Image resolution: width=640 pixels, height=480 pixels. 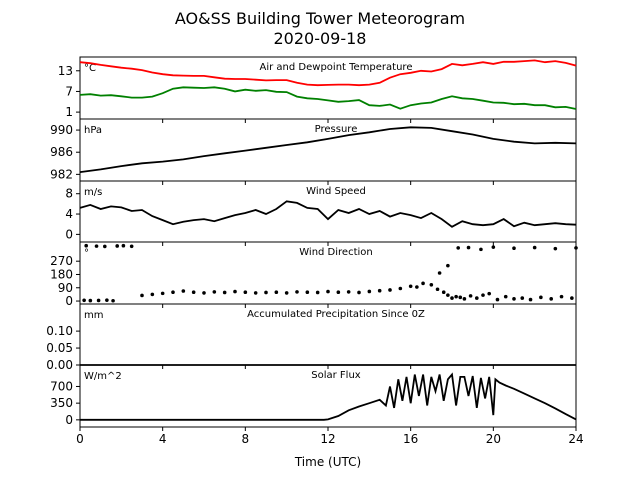 What do you see at coordinates (86, 253) in the screenshot?
I see `panel-unit: °` at bounding box center [86, 253].